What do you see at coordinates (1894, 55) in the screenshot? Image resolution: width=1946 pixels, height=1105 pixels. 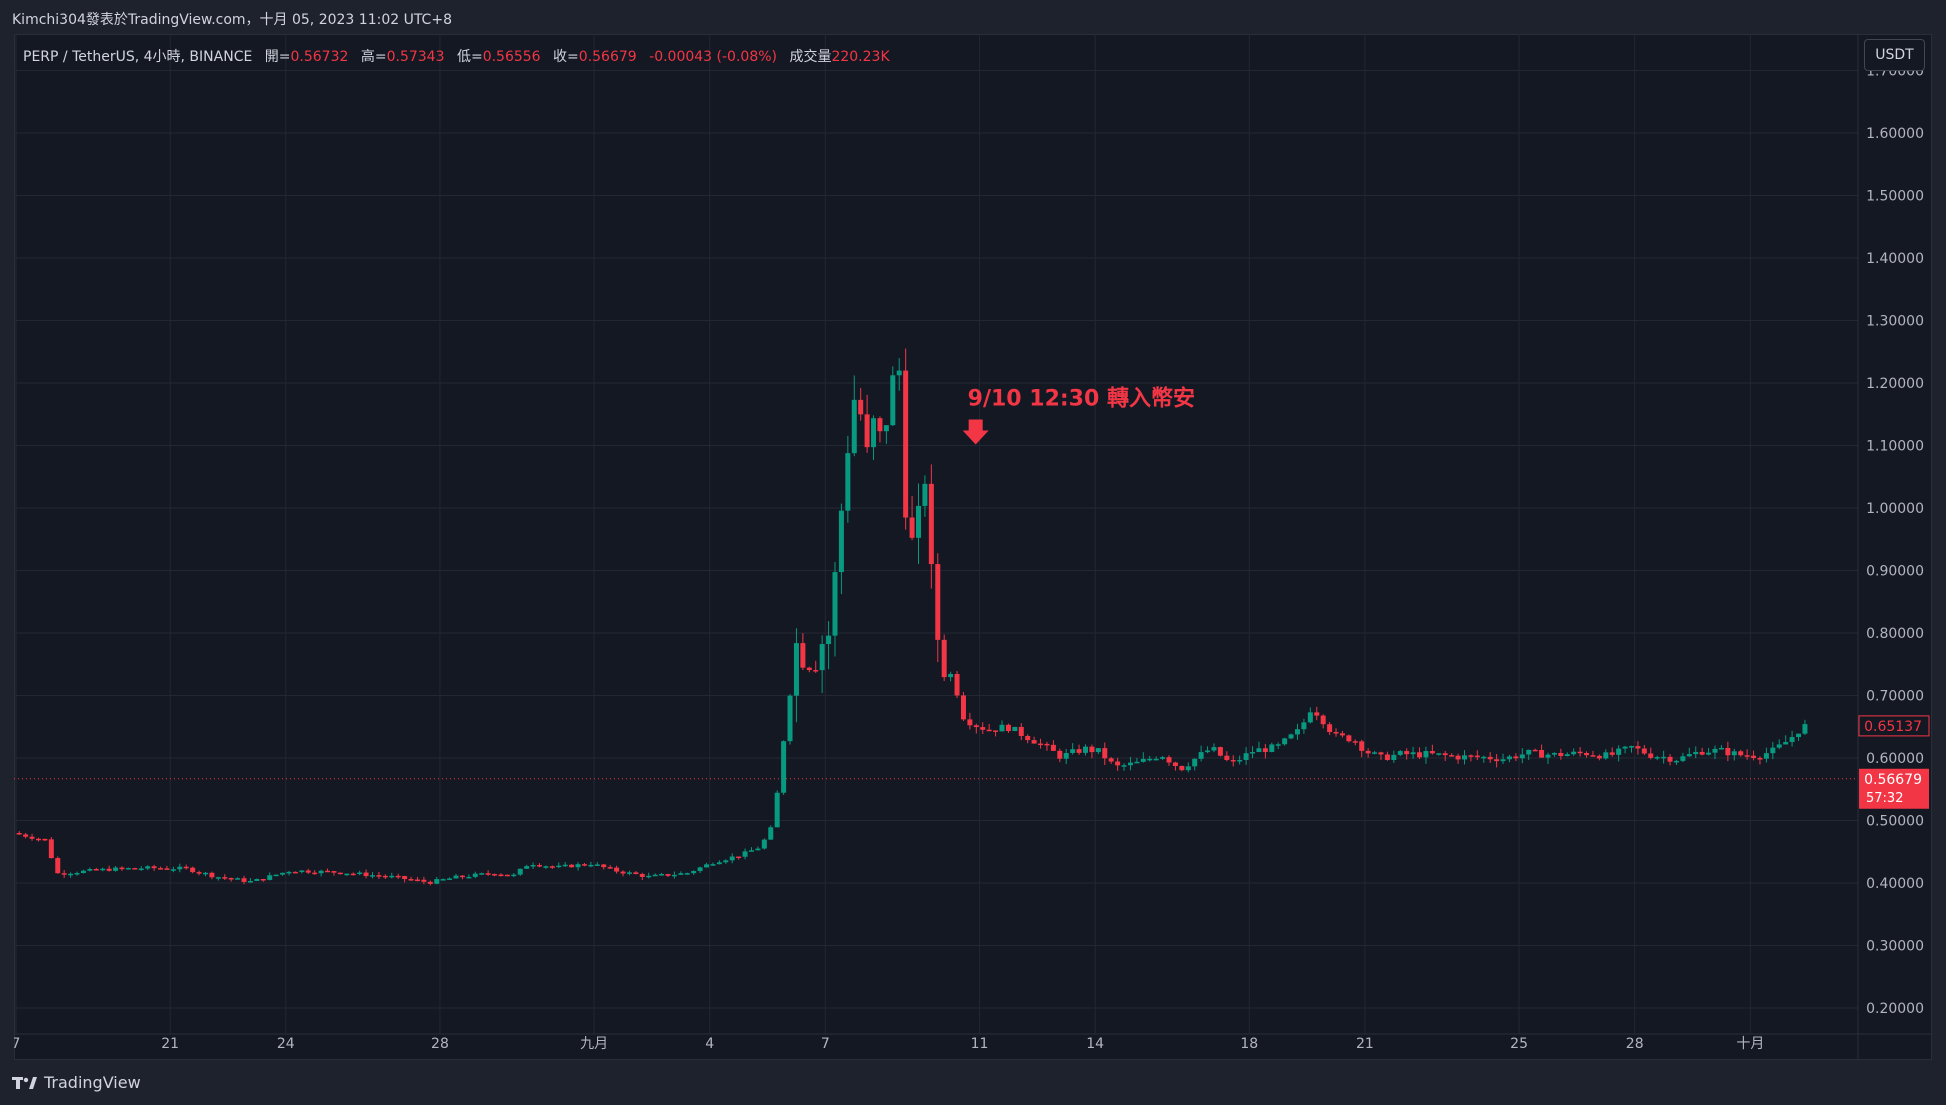 I see `currency-button: USDT` at bounding box center [1894, 55].